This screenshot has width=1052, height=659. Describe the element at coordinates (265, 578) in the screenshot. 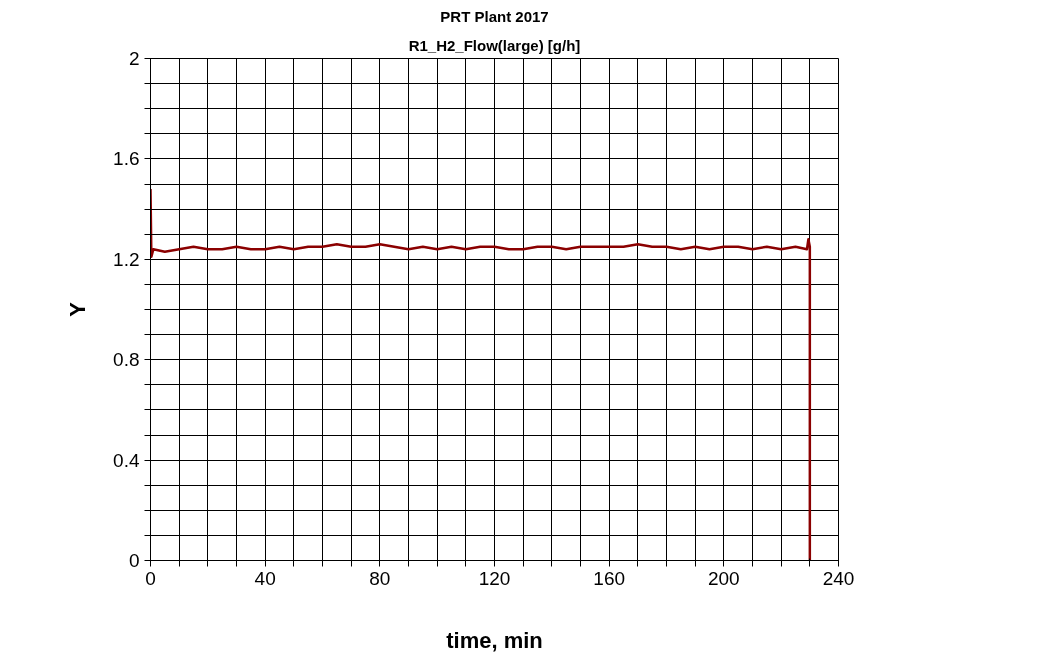

I see `x-tick-label: 40` at that location.